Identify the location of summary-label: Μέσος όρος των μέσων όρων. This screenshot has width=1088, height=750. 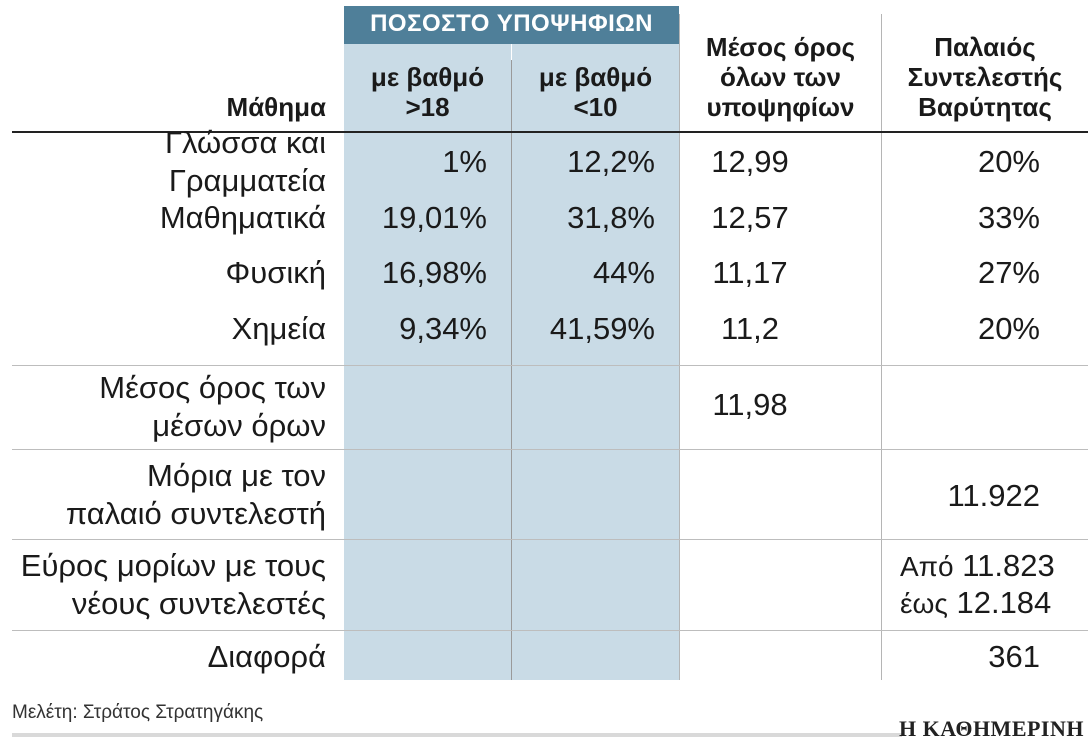
(169, 407).